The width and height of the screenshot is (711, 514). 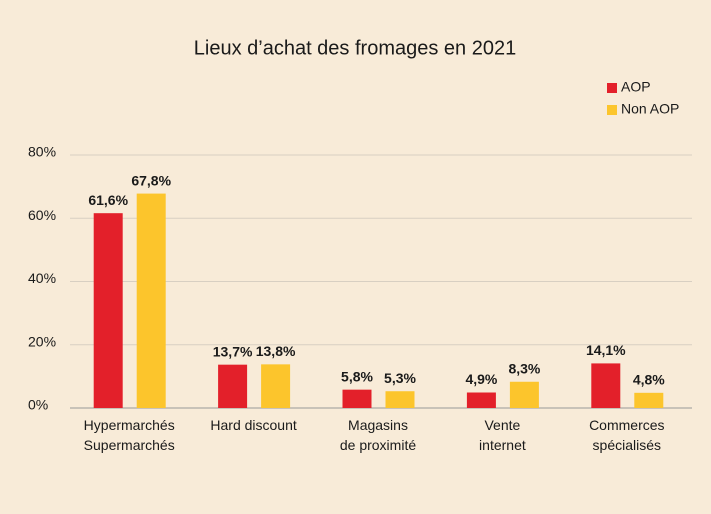 What do you see at coordinates (129, 445) in the screenshot?
I see `x-tick-label-line: Supermarchés` at bounding box center [129, 445].